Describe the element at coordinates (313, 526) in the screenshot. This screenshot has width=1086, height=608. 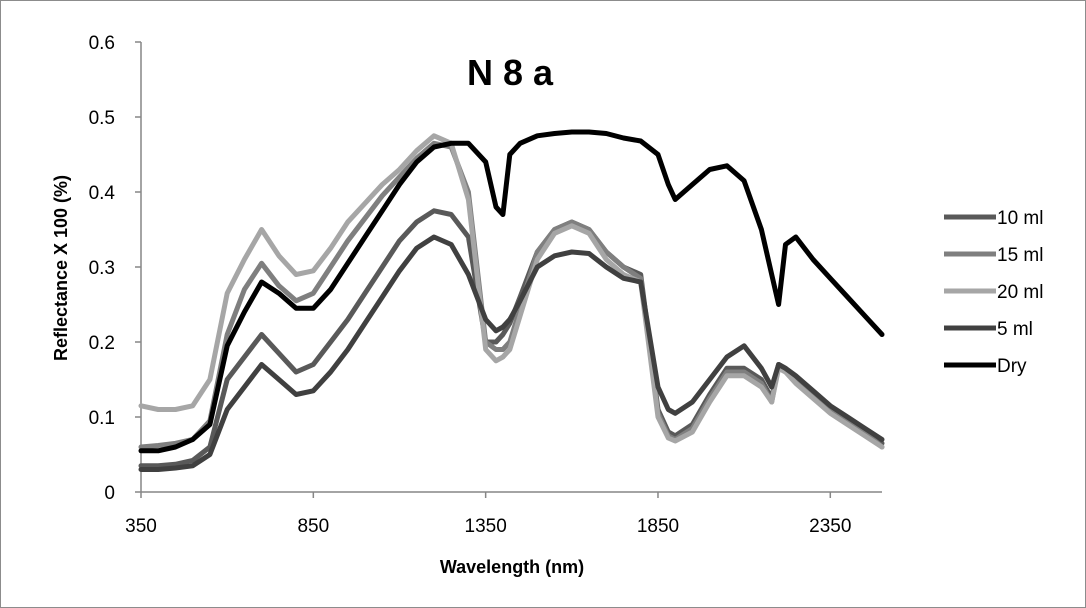
I see `x-tick-label: 850` at that location.